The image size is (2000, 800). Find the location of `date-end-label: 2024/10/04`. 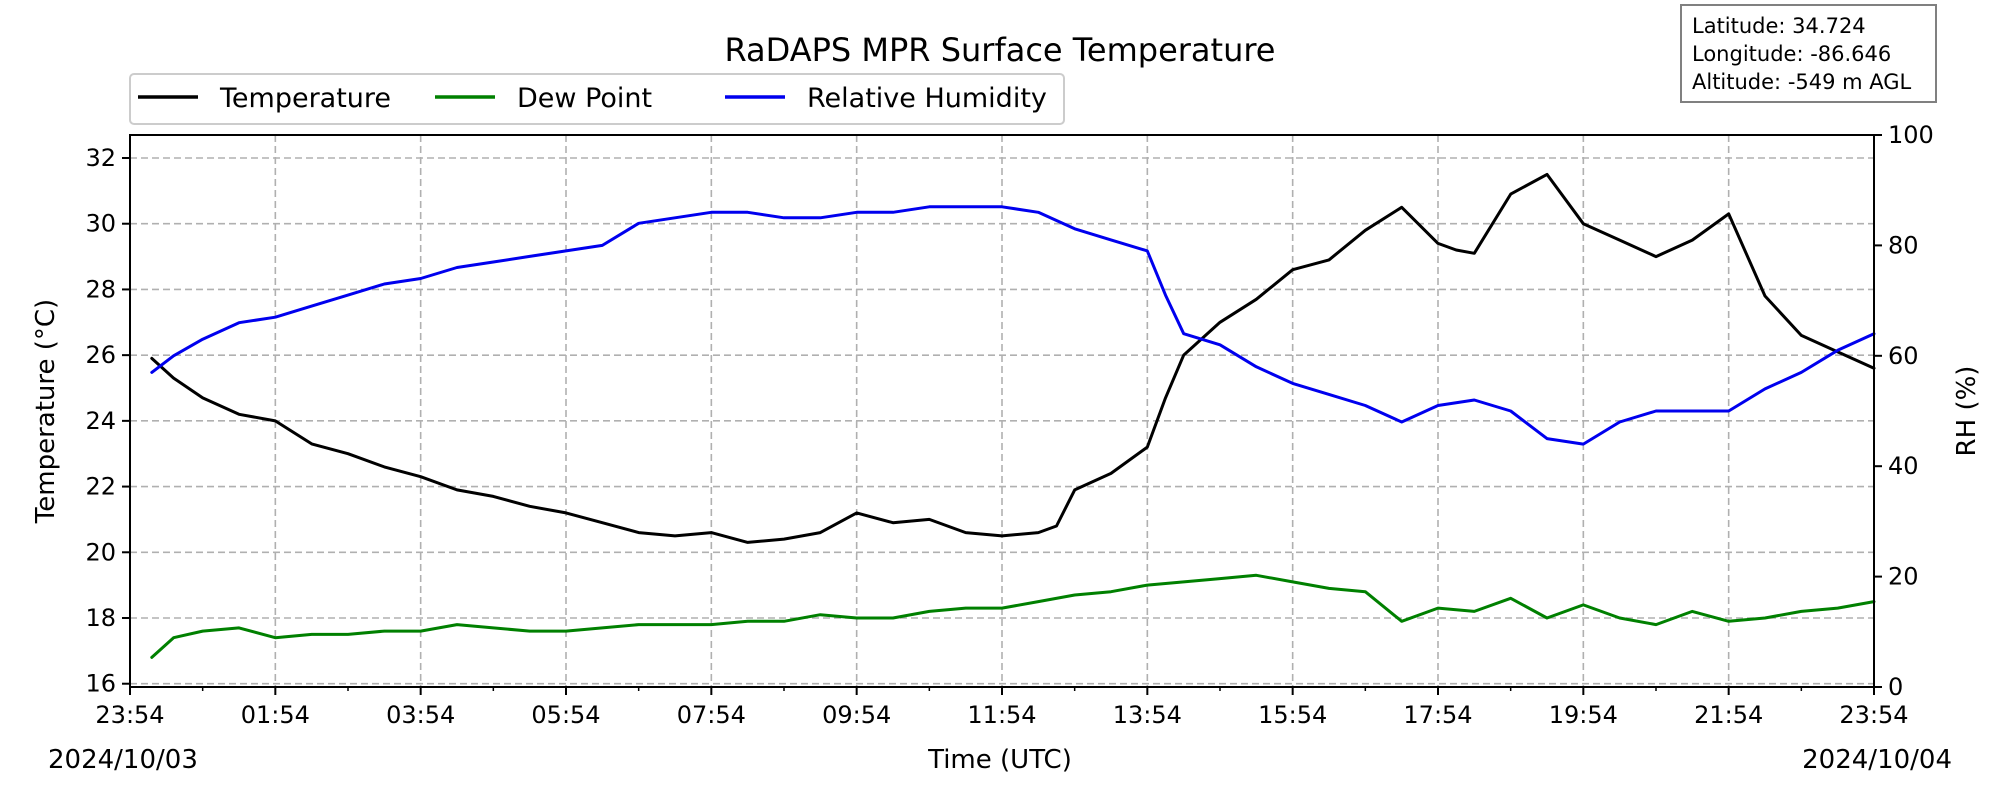

date-end-label: 2024/10/04 is located at coordinates (1877, 760).